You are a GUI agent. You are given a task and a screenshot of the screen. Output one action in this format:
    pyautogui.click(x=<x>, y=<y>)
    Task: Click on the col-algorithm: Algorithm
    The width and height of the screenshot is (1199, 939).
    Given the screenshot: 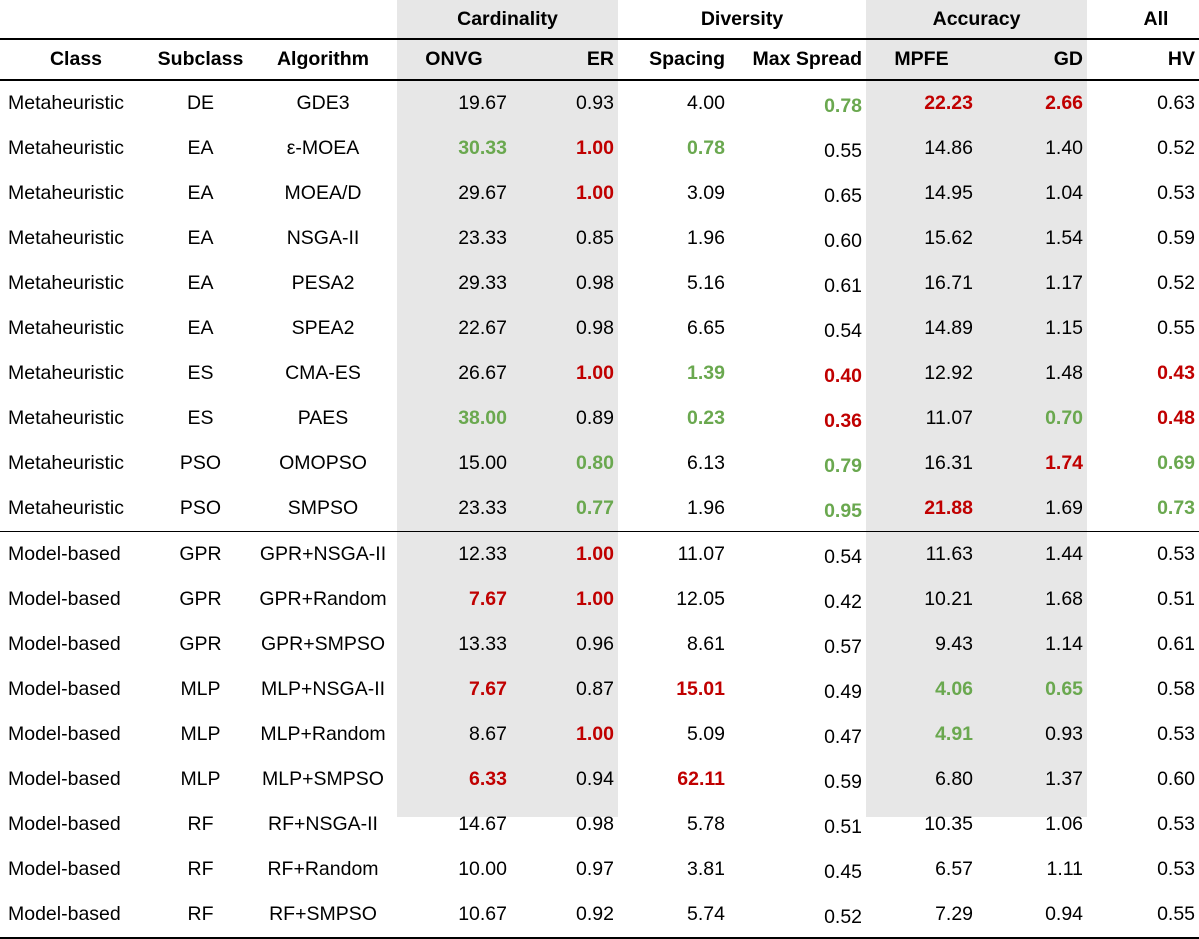 What is the action you would take?
    pyautogui.click(x=323, y=59)
    